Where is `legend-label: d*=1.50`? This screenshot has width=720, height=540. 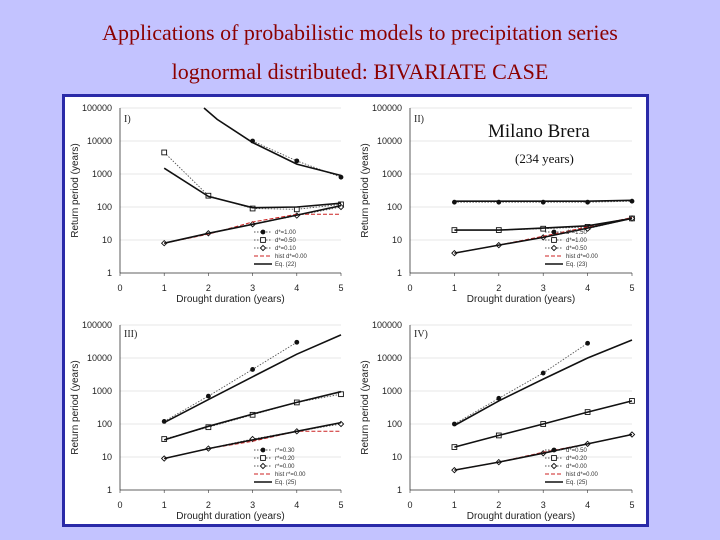 legend-label: d*=1.50 is located at coordinates (577, 233).